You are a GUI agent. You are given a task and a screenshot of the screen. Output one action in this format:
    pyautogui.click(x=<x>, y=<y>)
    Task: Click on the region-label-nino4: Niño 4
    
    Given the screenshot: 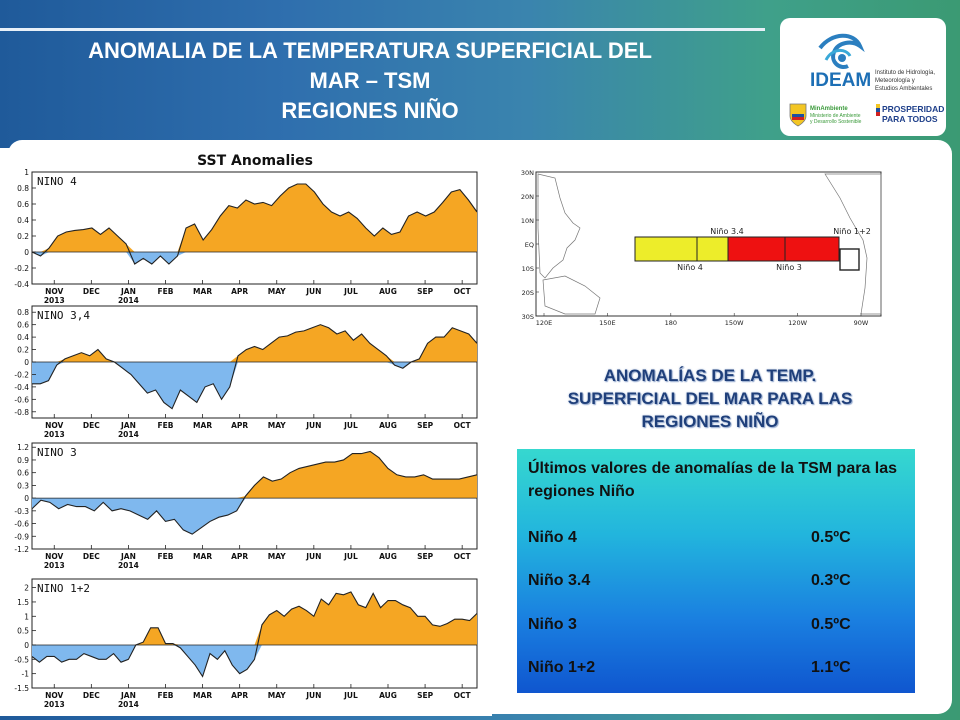 What is the action you would take?
    pyautogui.click(x=552, y=537)
    